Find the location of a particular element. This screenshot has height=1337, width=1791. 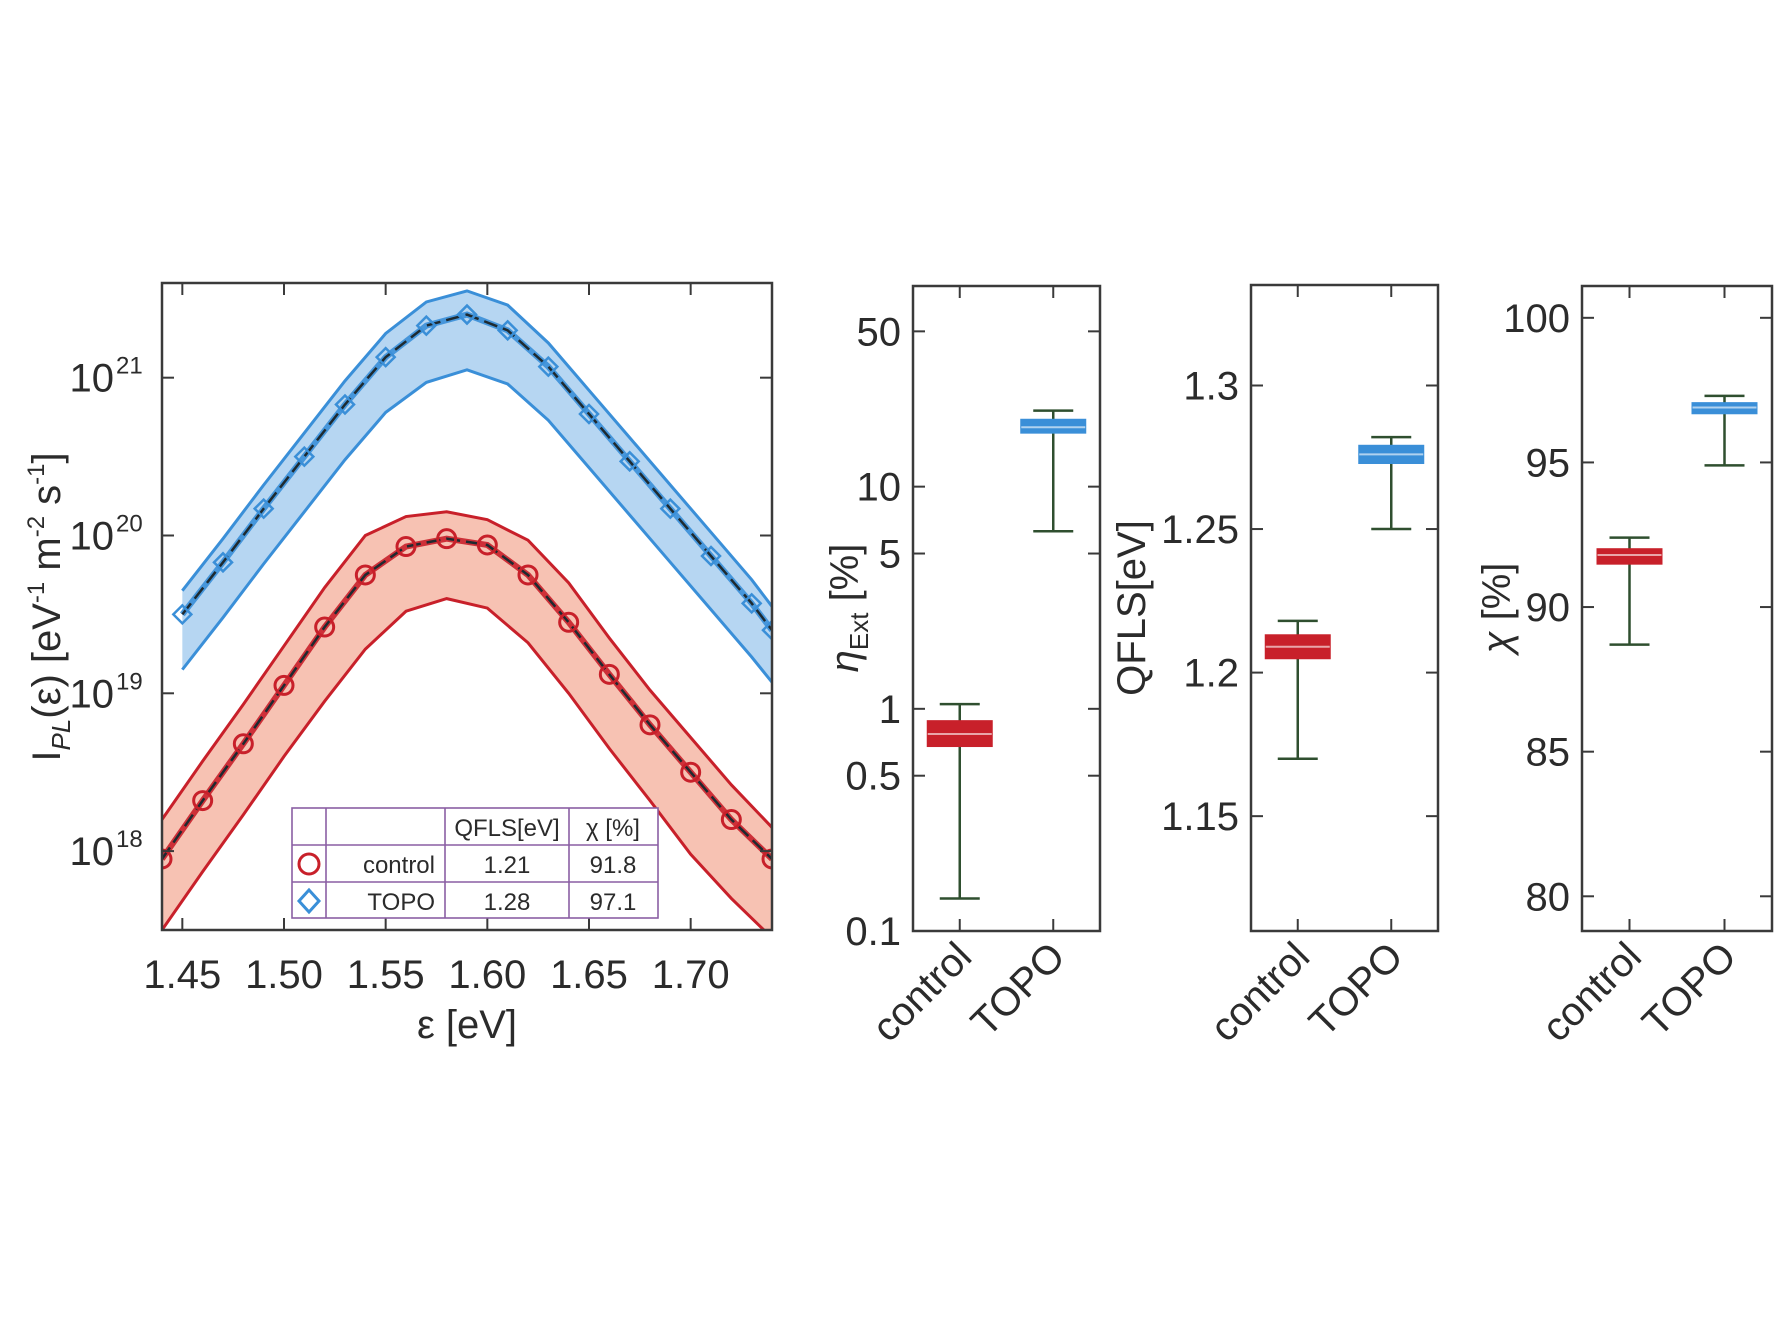

y-tick-label: 80 is located at coordinates (1548, 897).